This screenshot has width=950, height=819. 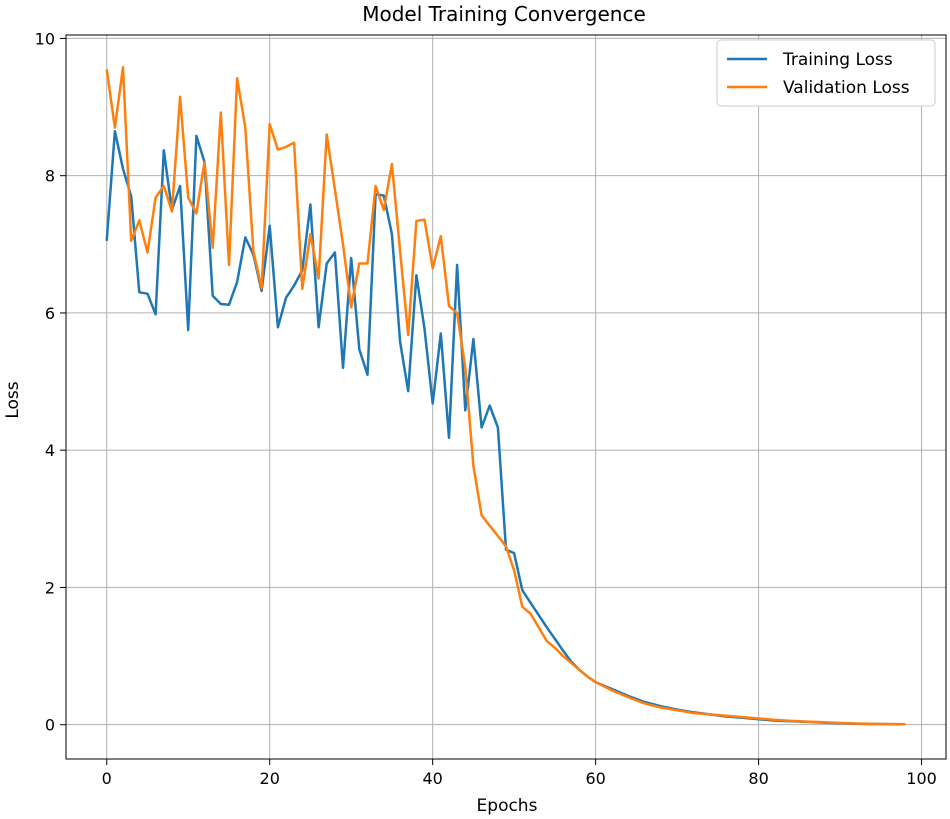 I want to click on y-tick-label: 8, so click(x=50, y=176).